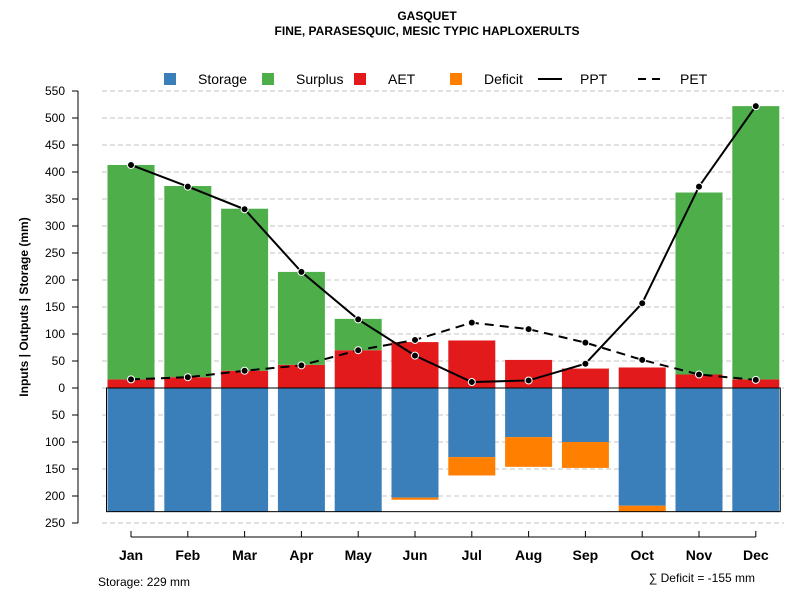  I want to click on chart-title: GASQUET, so click(427, 16).